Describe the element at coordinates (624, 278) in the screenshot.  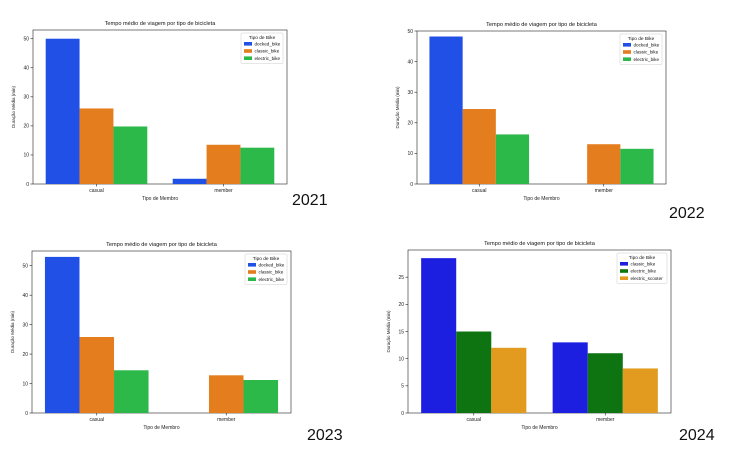
I see `legend-swatch-electric_scooter` at that location.